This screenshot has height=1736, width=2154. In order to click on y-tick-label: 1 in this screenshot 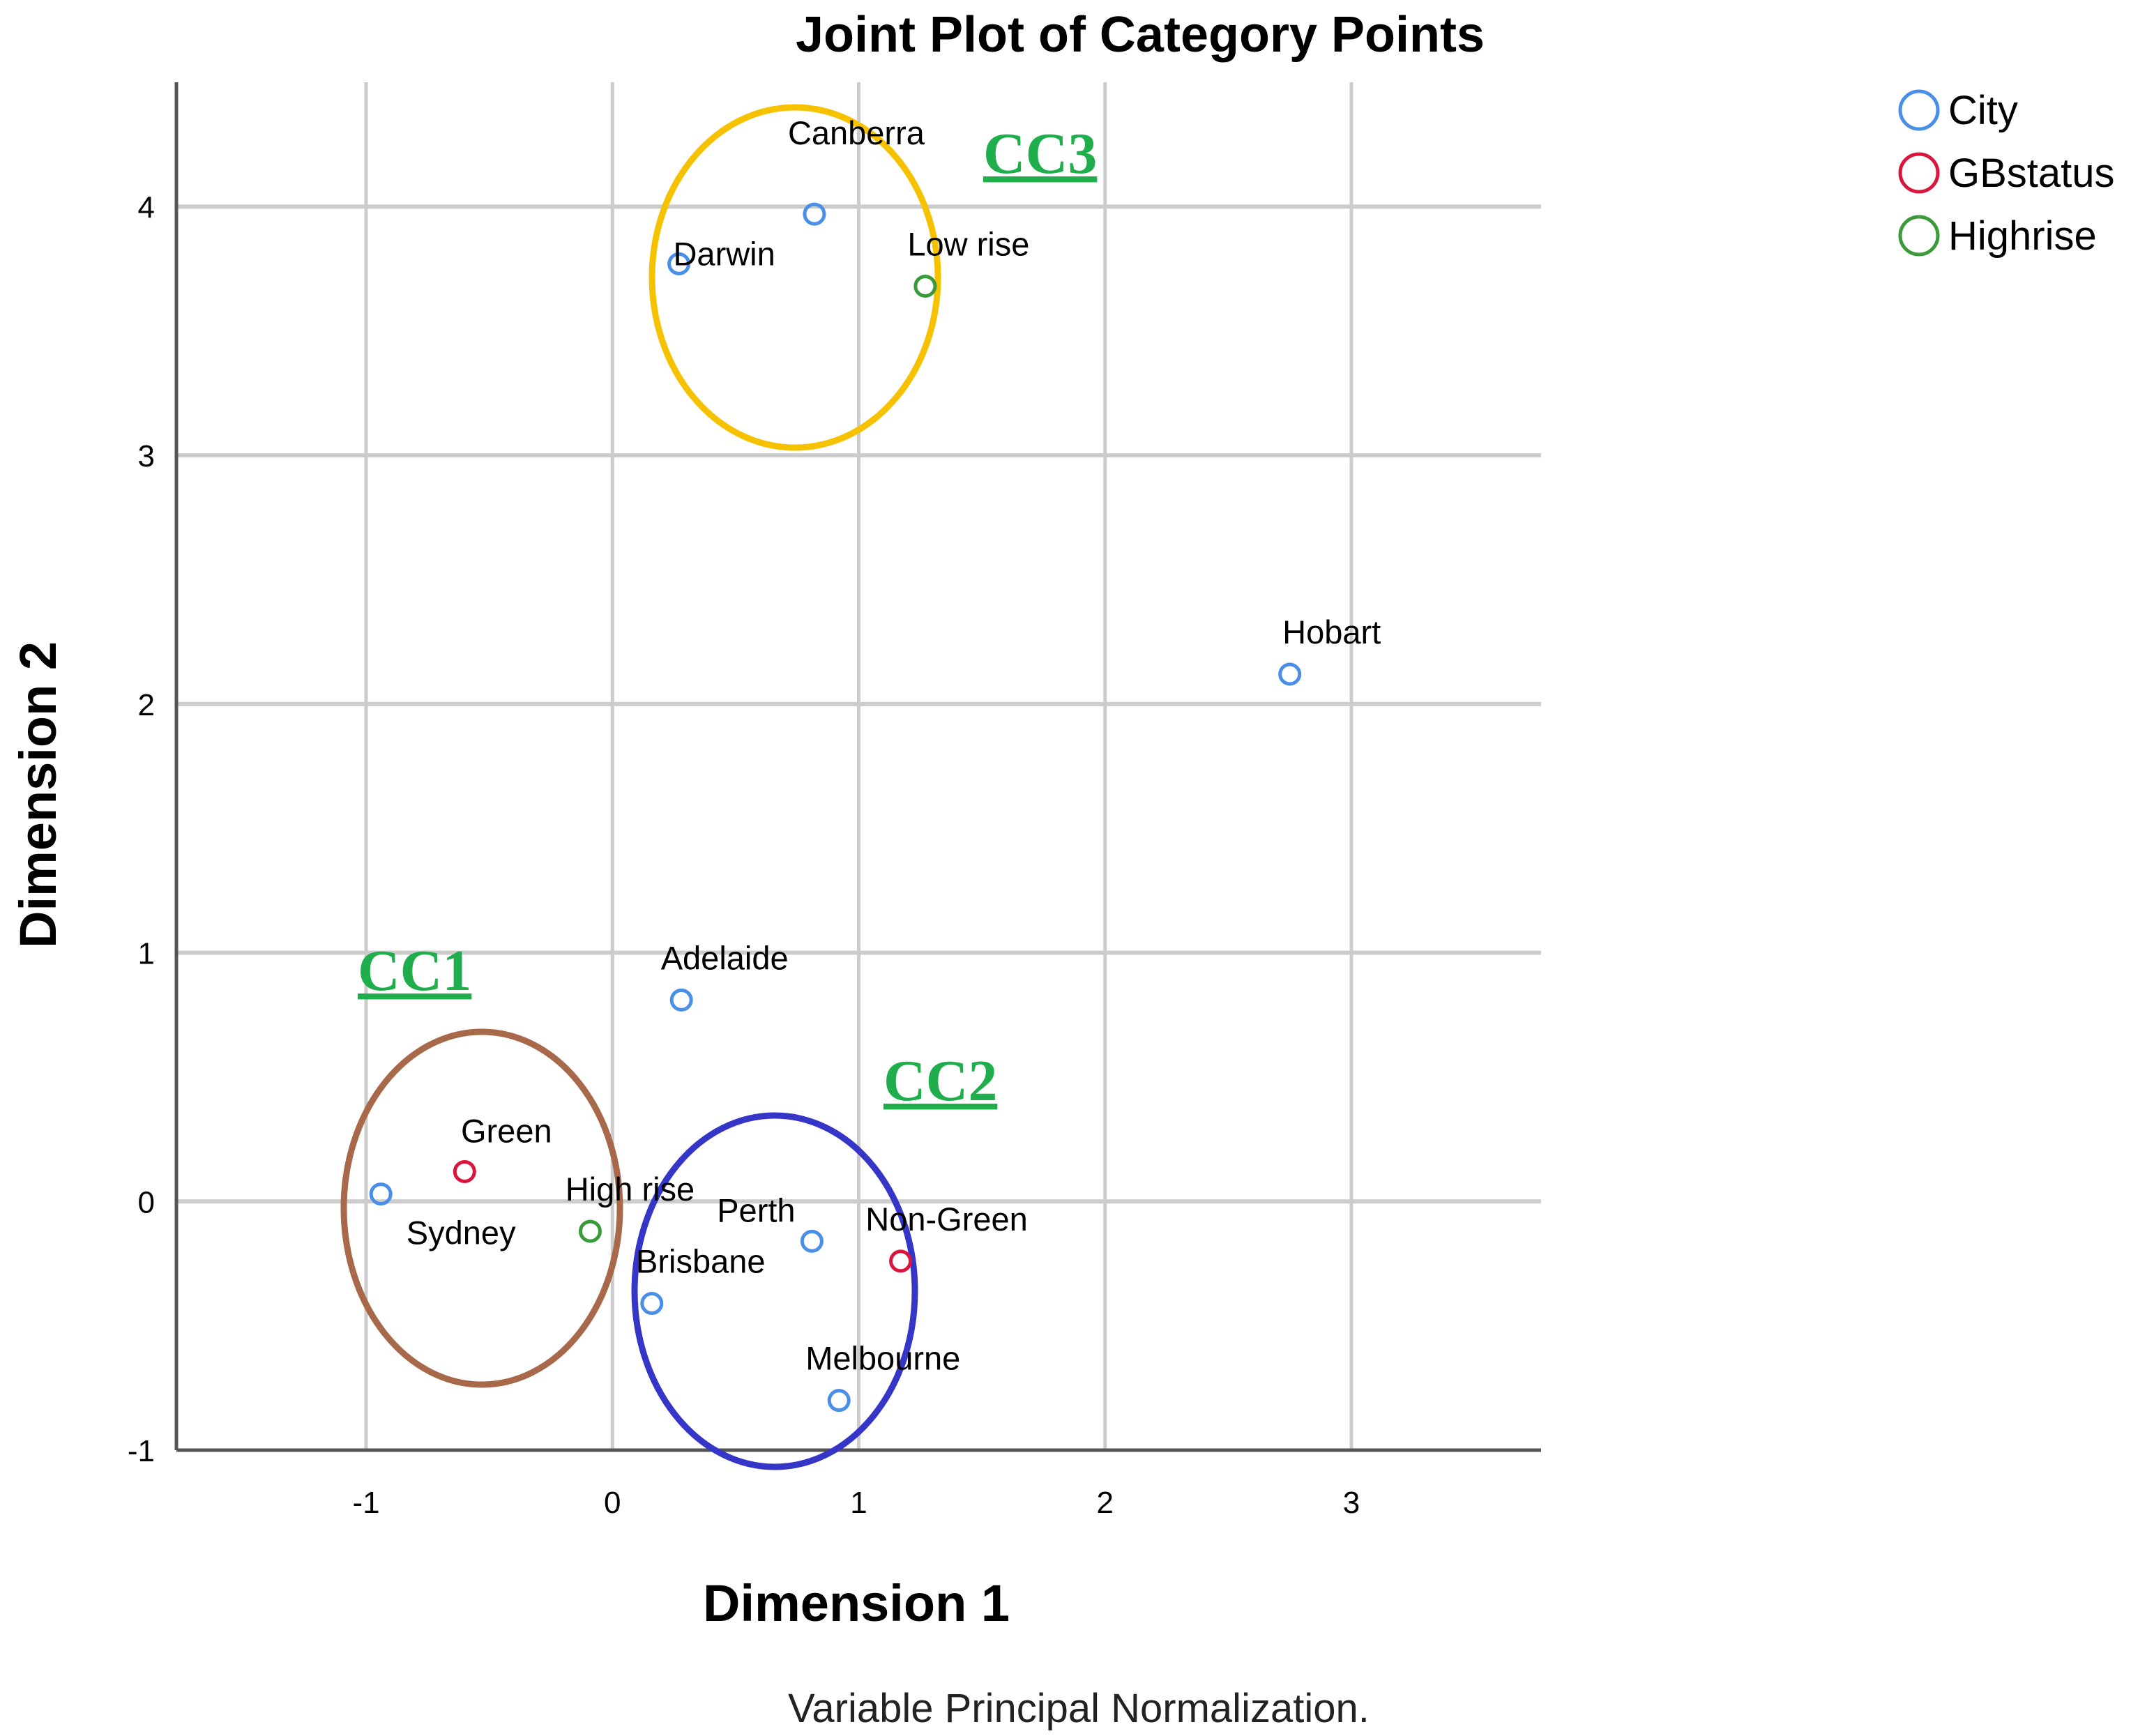, I will do `click(146, 954)`.